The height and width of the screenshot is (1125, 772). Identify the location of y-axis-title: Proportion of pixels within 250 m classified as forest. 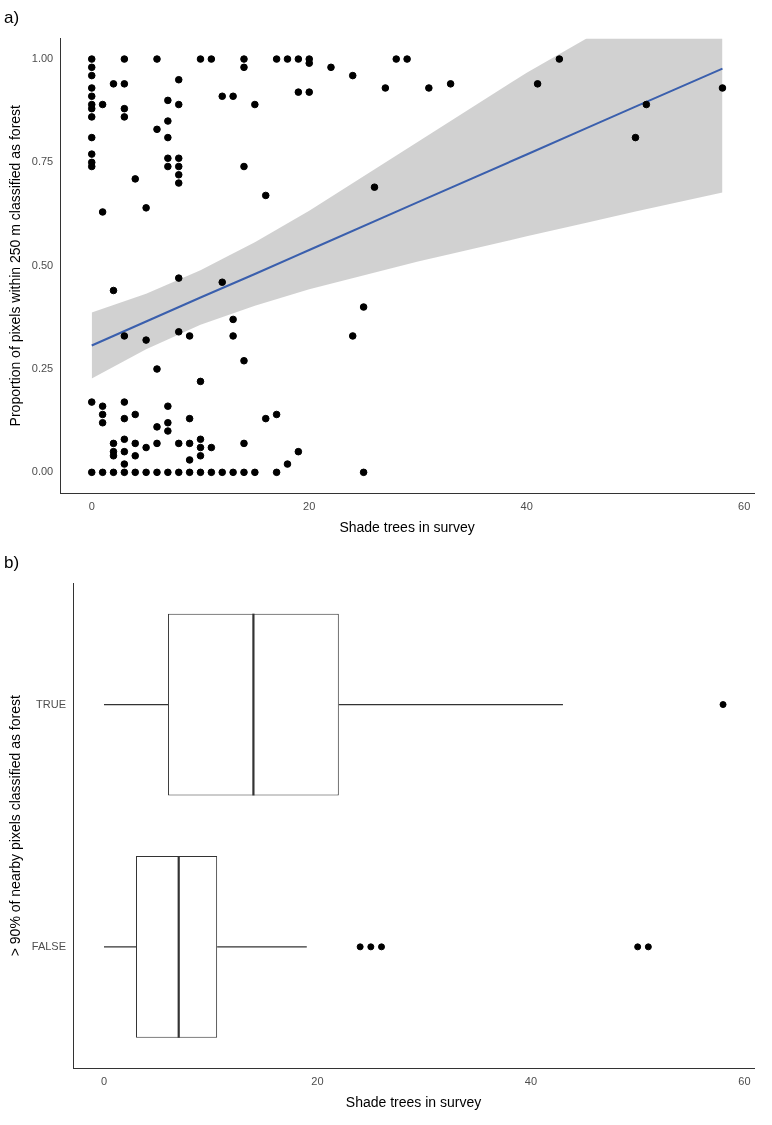
(15, 265).